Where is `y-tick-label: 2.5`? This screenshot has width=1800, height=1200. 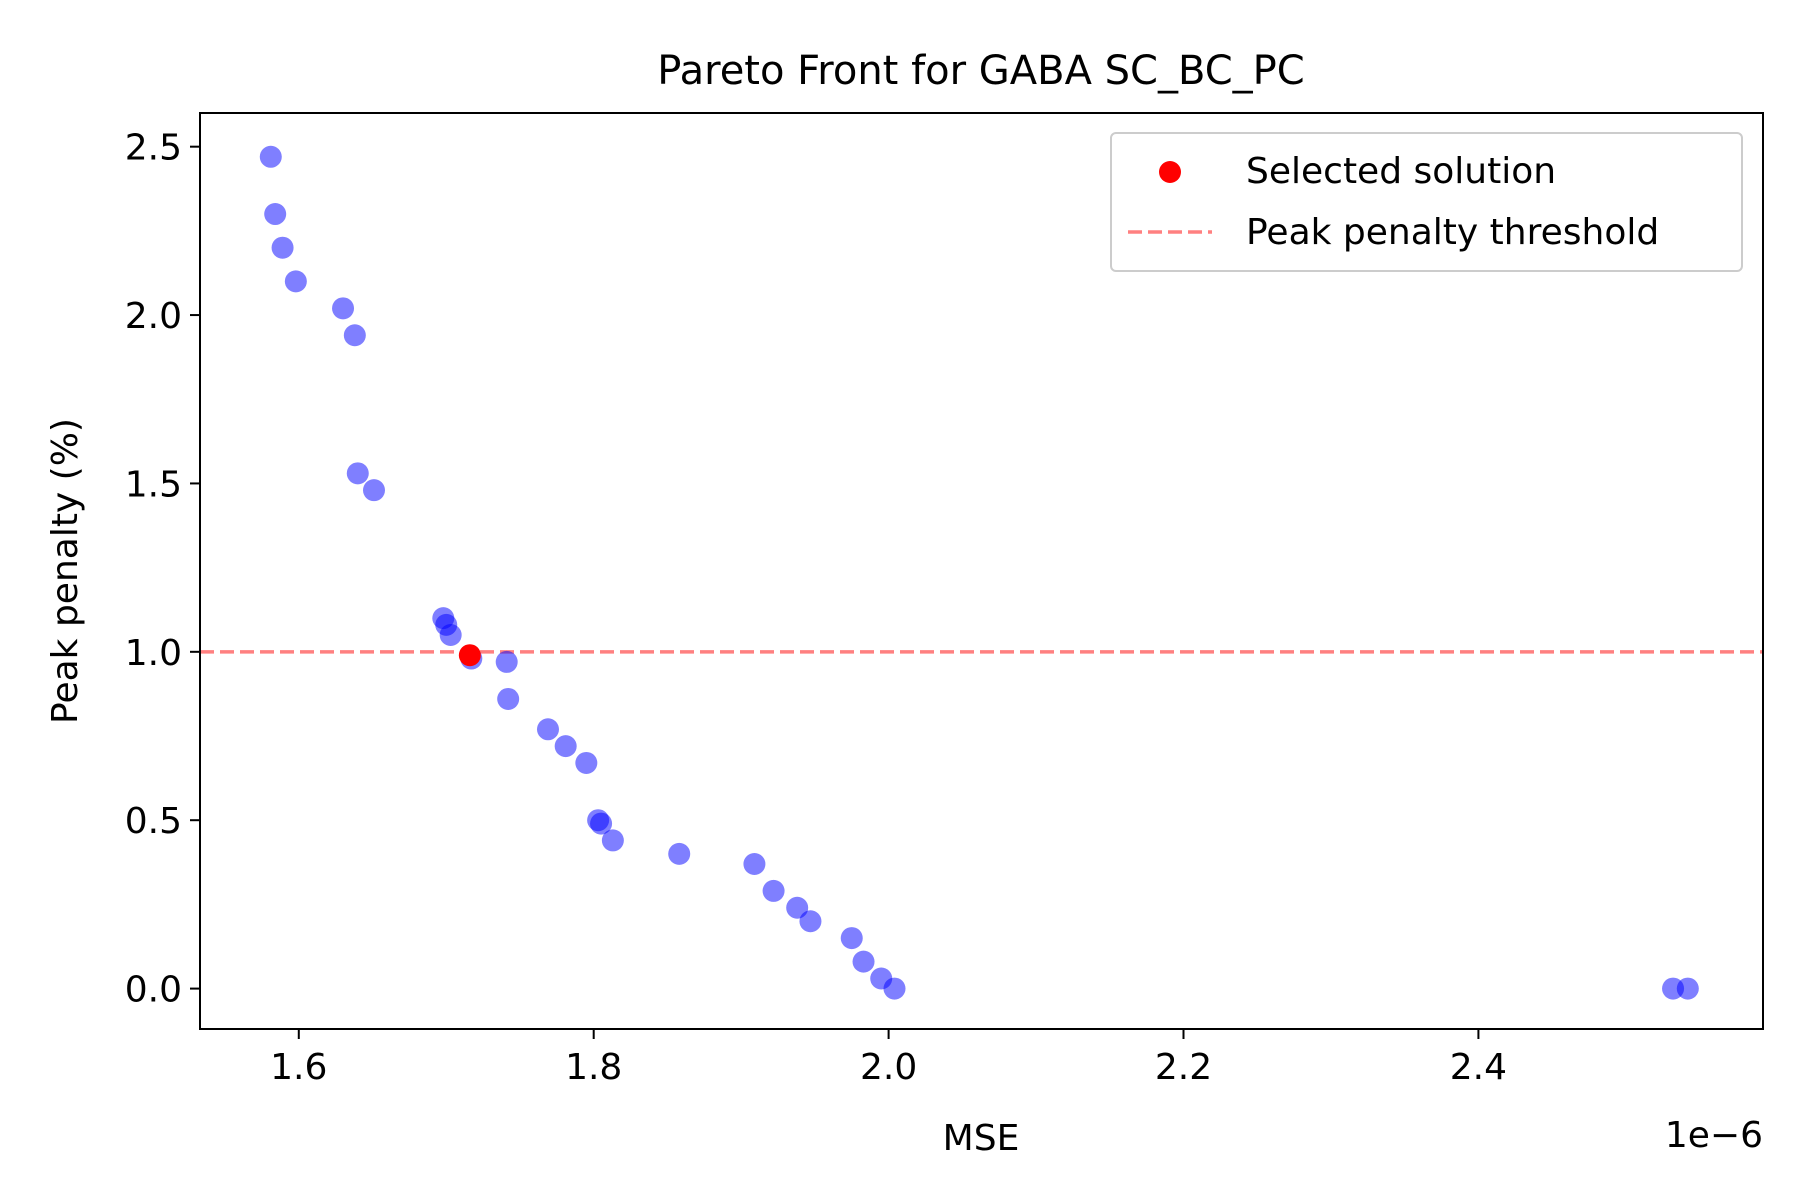
y-tick-label: 2.5 is located at coordinates (153, 148).